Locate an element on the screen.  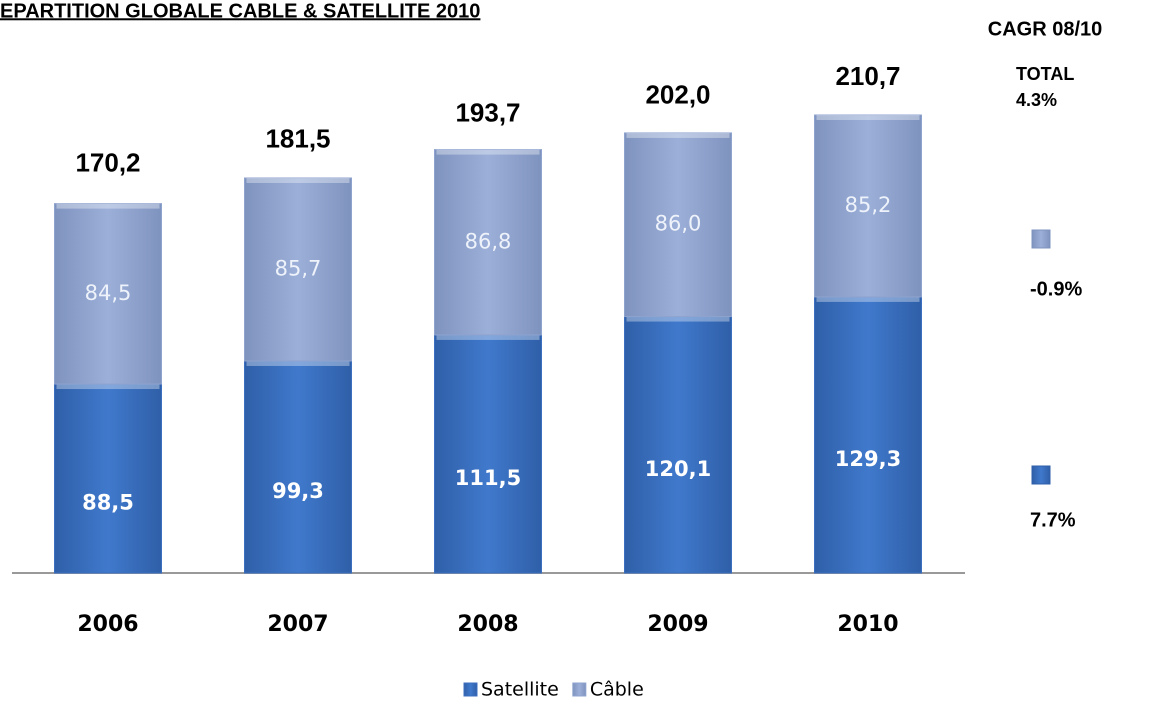
segment-label: 85,2 is located at coordinates (868, 205).